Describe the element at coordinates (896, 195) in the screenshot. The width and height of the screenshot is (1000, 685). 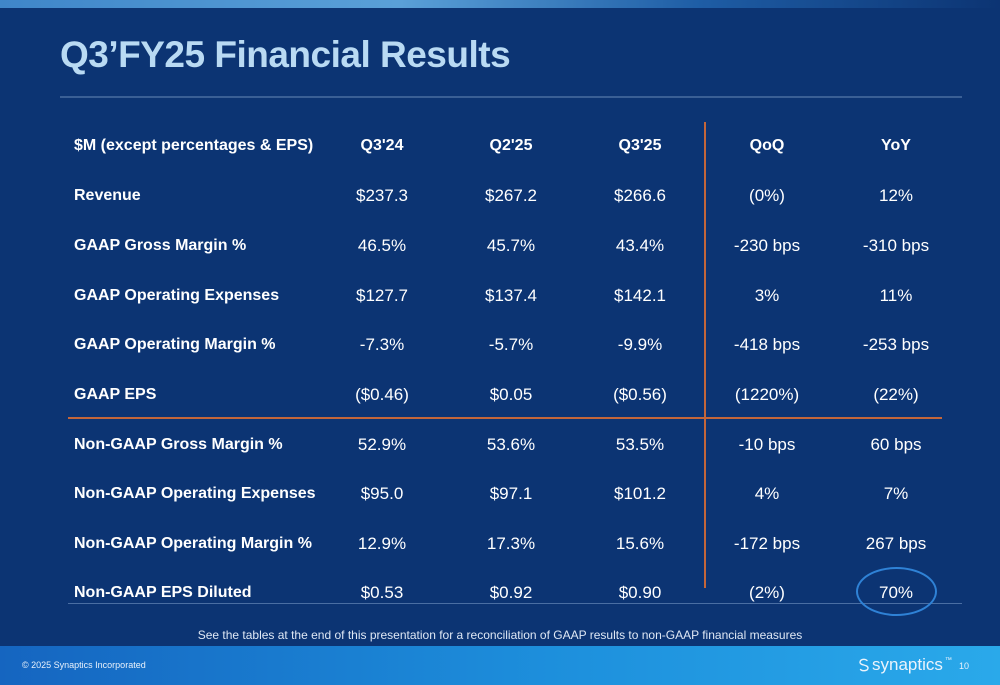
I see `cell-yoy: 12%` at that location.